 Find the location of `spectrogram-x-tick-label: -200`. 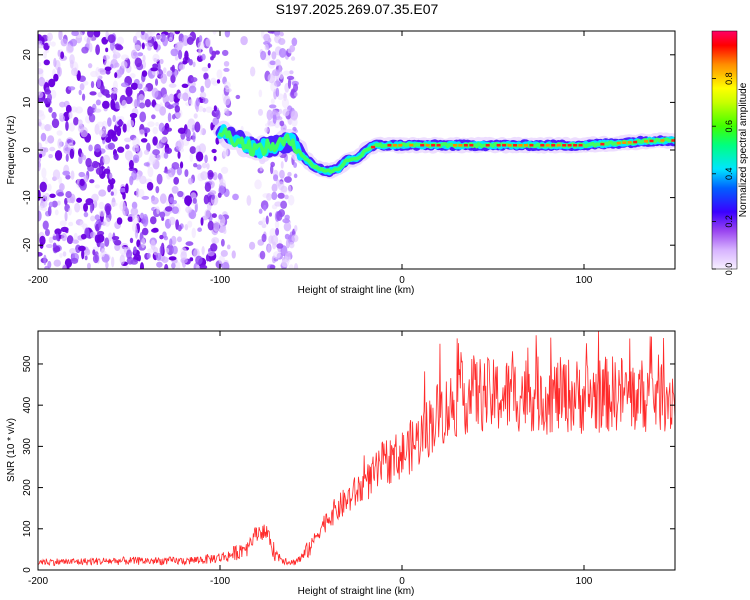

spectrogram-x-tick-label: -200 is located at coordinates (38, 280).